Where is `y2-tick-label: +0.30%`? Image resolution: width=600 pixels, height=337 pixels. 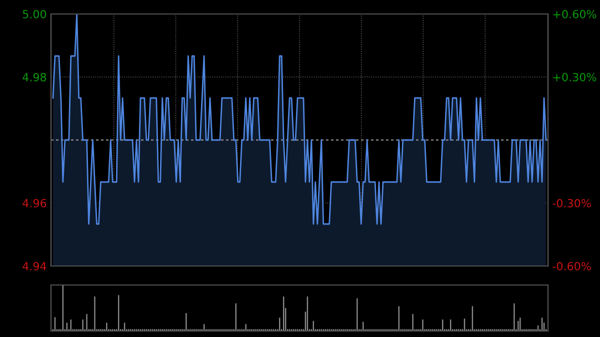 y2-tick-label: +0.30% is located at coordinates (574, 77).